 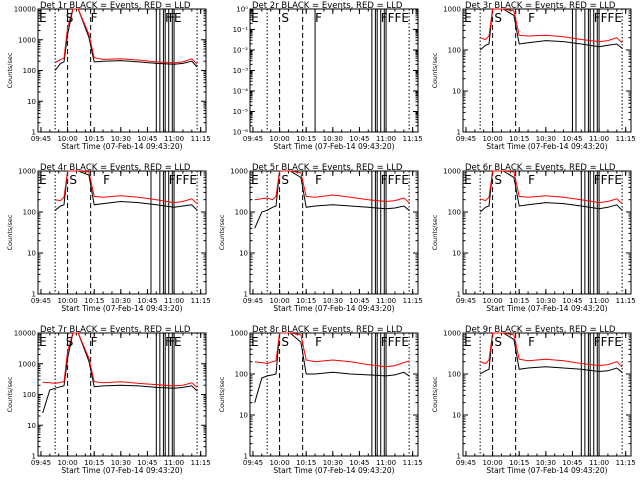 I want to click on y-tick-label: 10⁻⁴, so click(x=241, y=92).